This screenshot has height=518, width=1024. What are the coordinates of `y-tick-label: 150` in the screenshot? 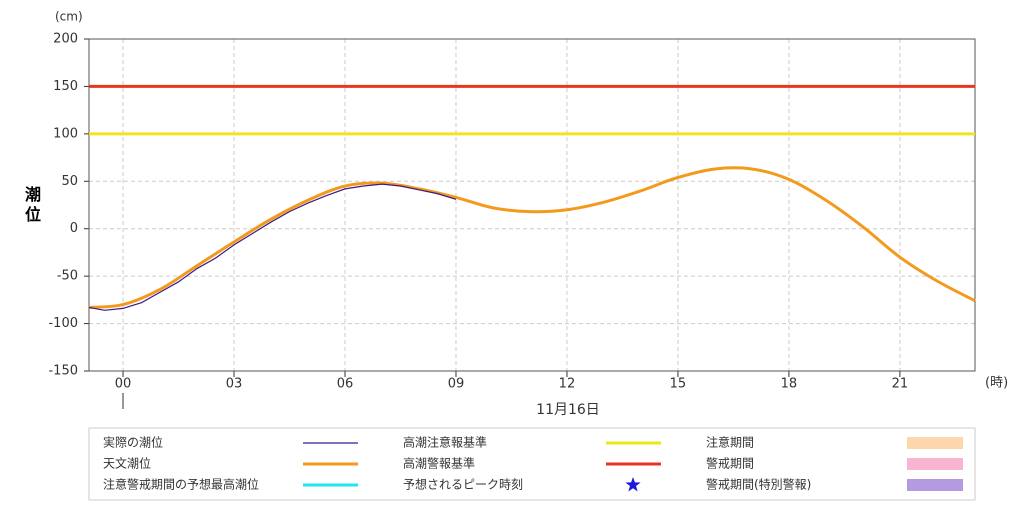 It's located at (65, 86).